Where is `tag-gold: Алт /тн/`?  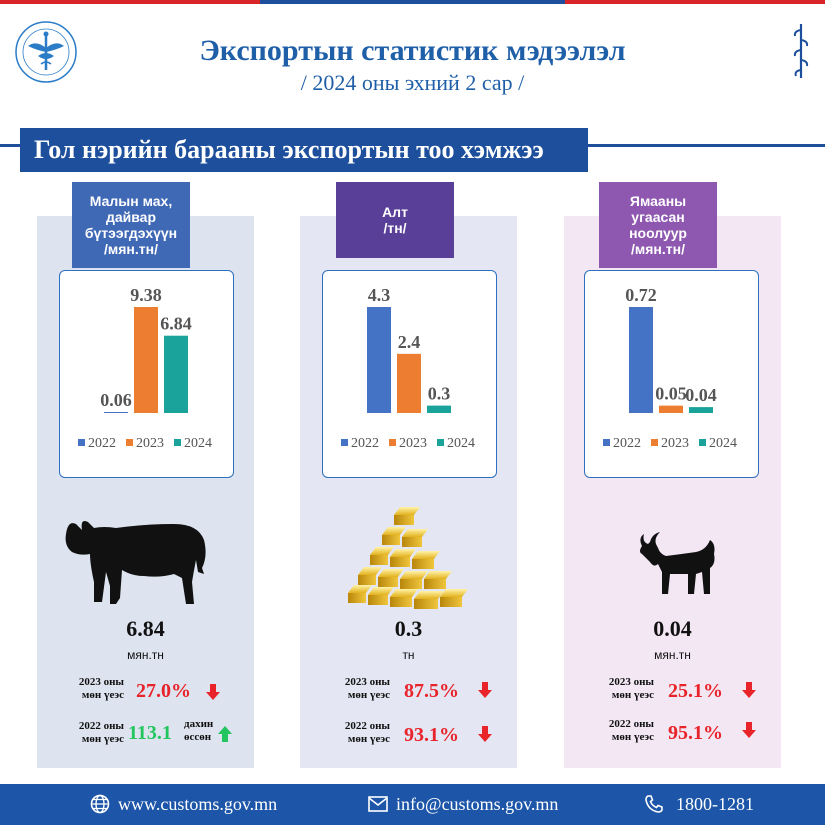 tag-gold: Алт /тн/ is located at coordinates (395, 220).